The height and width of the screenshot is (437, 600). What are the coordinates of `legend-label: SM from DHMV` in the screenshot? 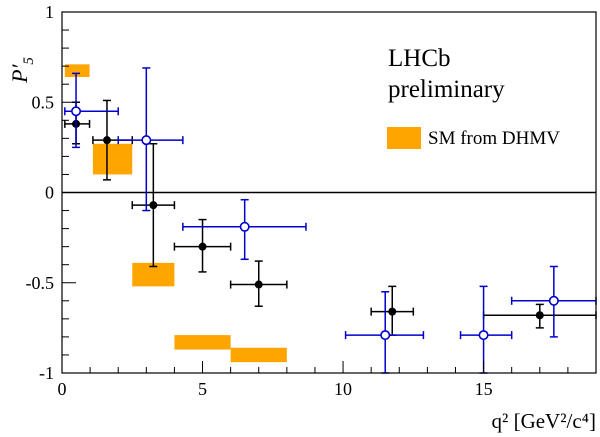 It's located at (494, 138).